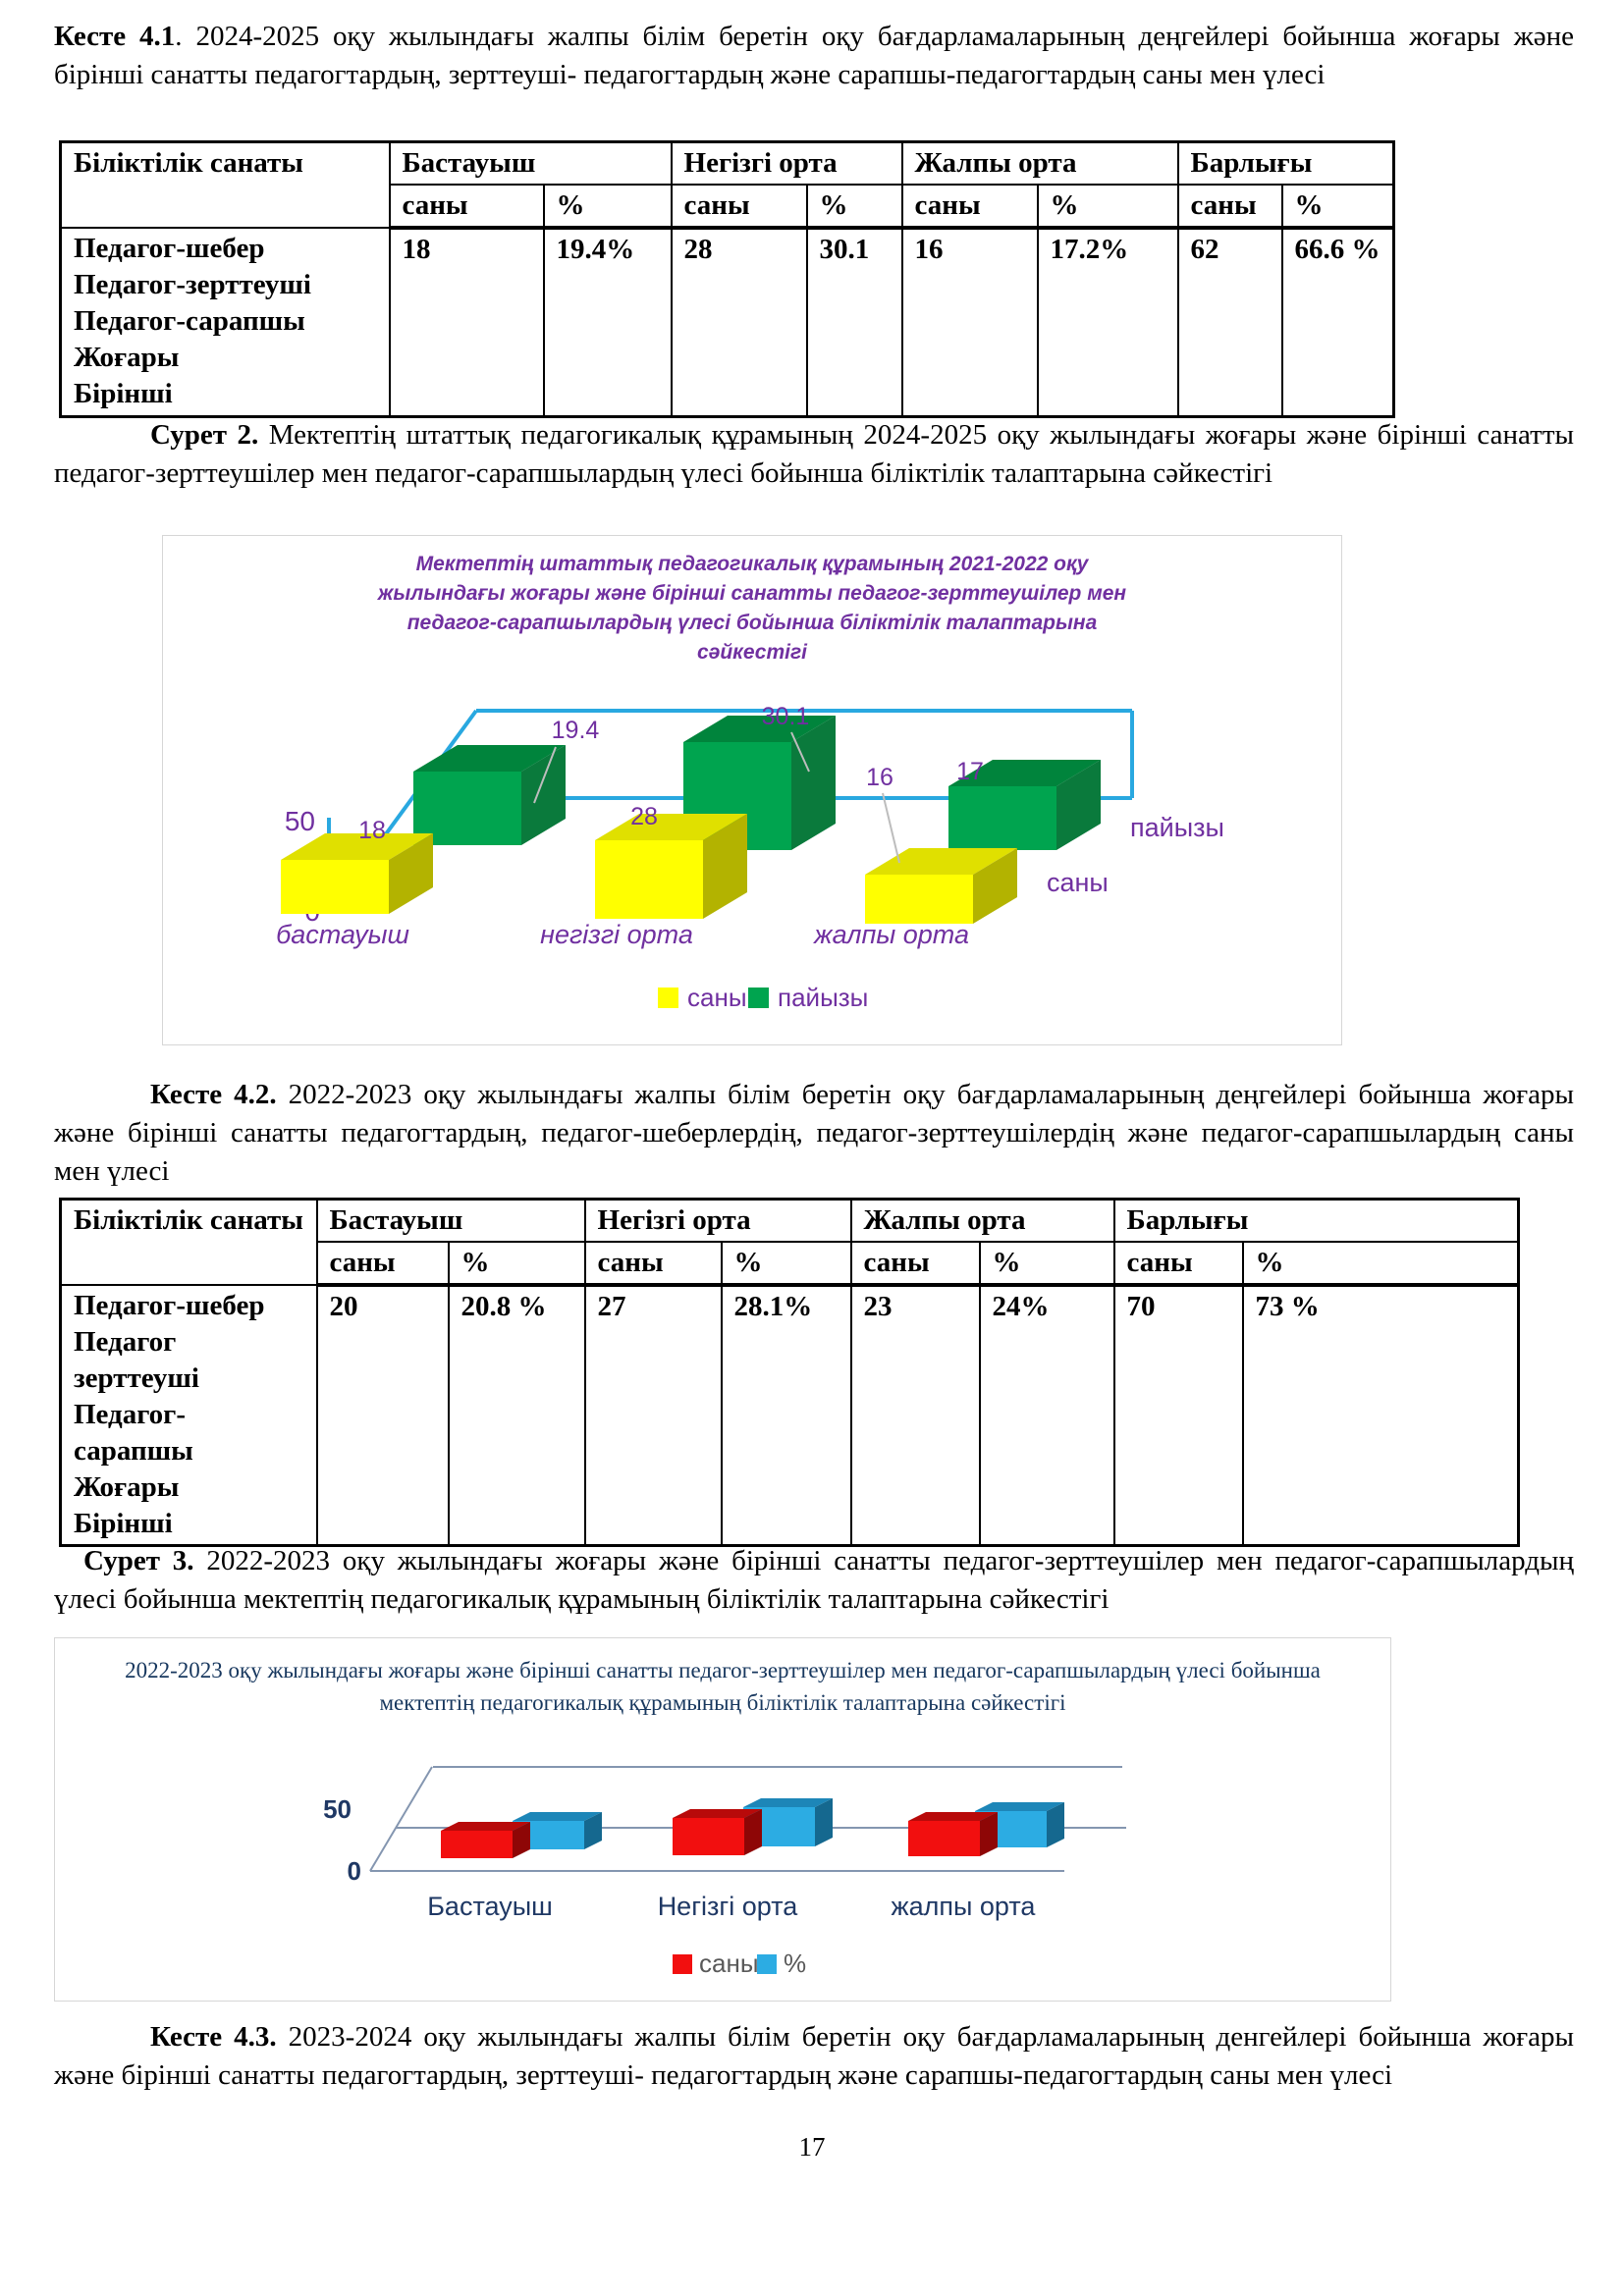 The image size is (1624, 2296). What do you see at coordinates (136, 1378) in the screenshot?
I see `category-line: зерттеуші` at bounding box center [136, 1378].